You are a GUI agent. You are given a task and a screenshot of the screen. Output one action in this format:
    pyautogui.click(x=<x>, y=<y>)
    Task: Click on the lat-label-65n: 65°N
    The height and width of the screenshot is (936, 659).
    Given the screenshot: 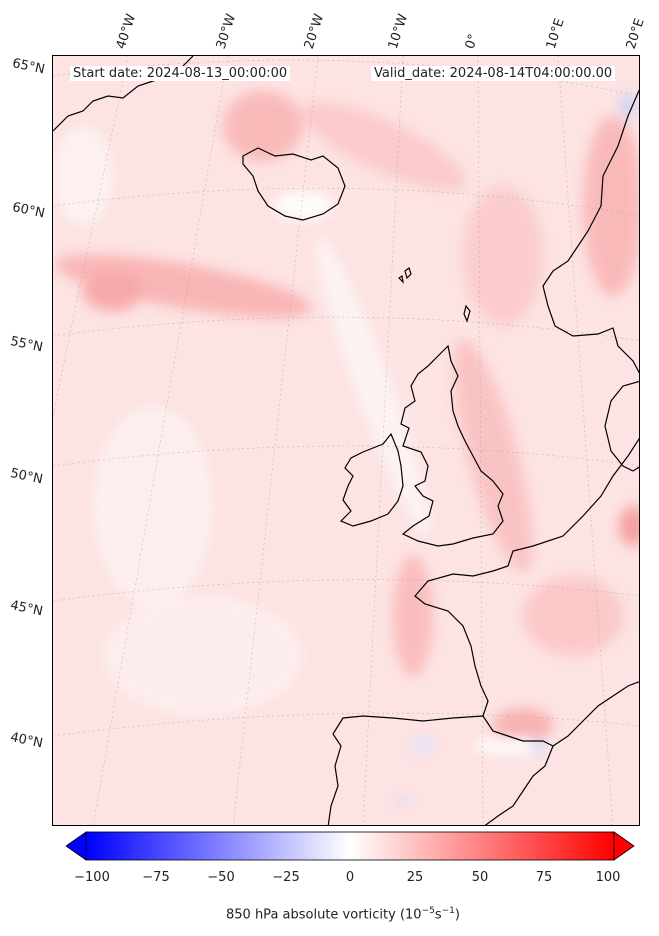 What is the action you would take?
    pyautogui.click(x=28, y=67)
    